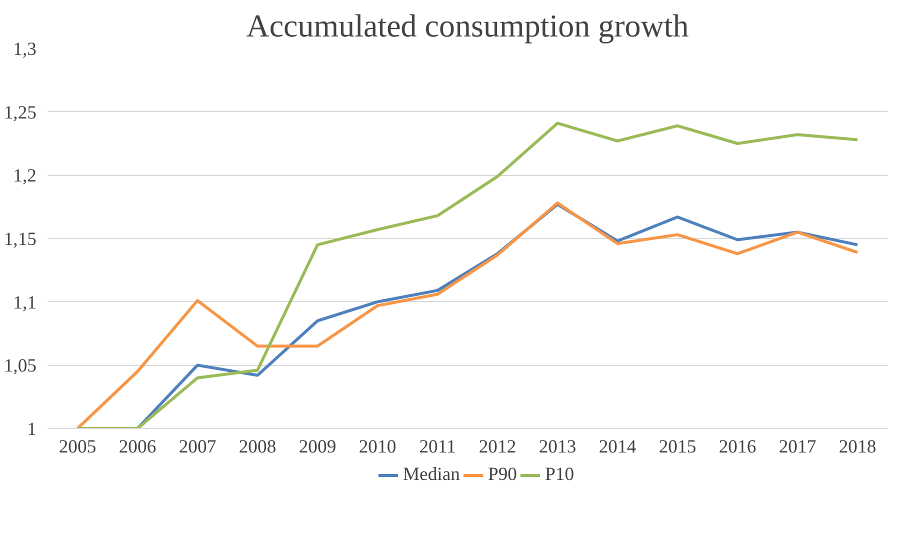 This screenshot has width=922, height=535. I want to click on x-tick-label: 2016, so click(737, 447).